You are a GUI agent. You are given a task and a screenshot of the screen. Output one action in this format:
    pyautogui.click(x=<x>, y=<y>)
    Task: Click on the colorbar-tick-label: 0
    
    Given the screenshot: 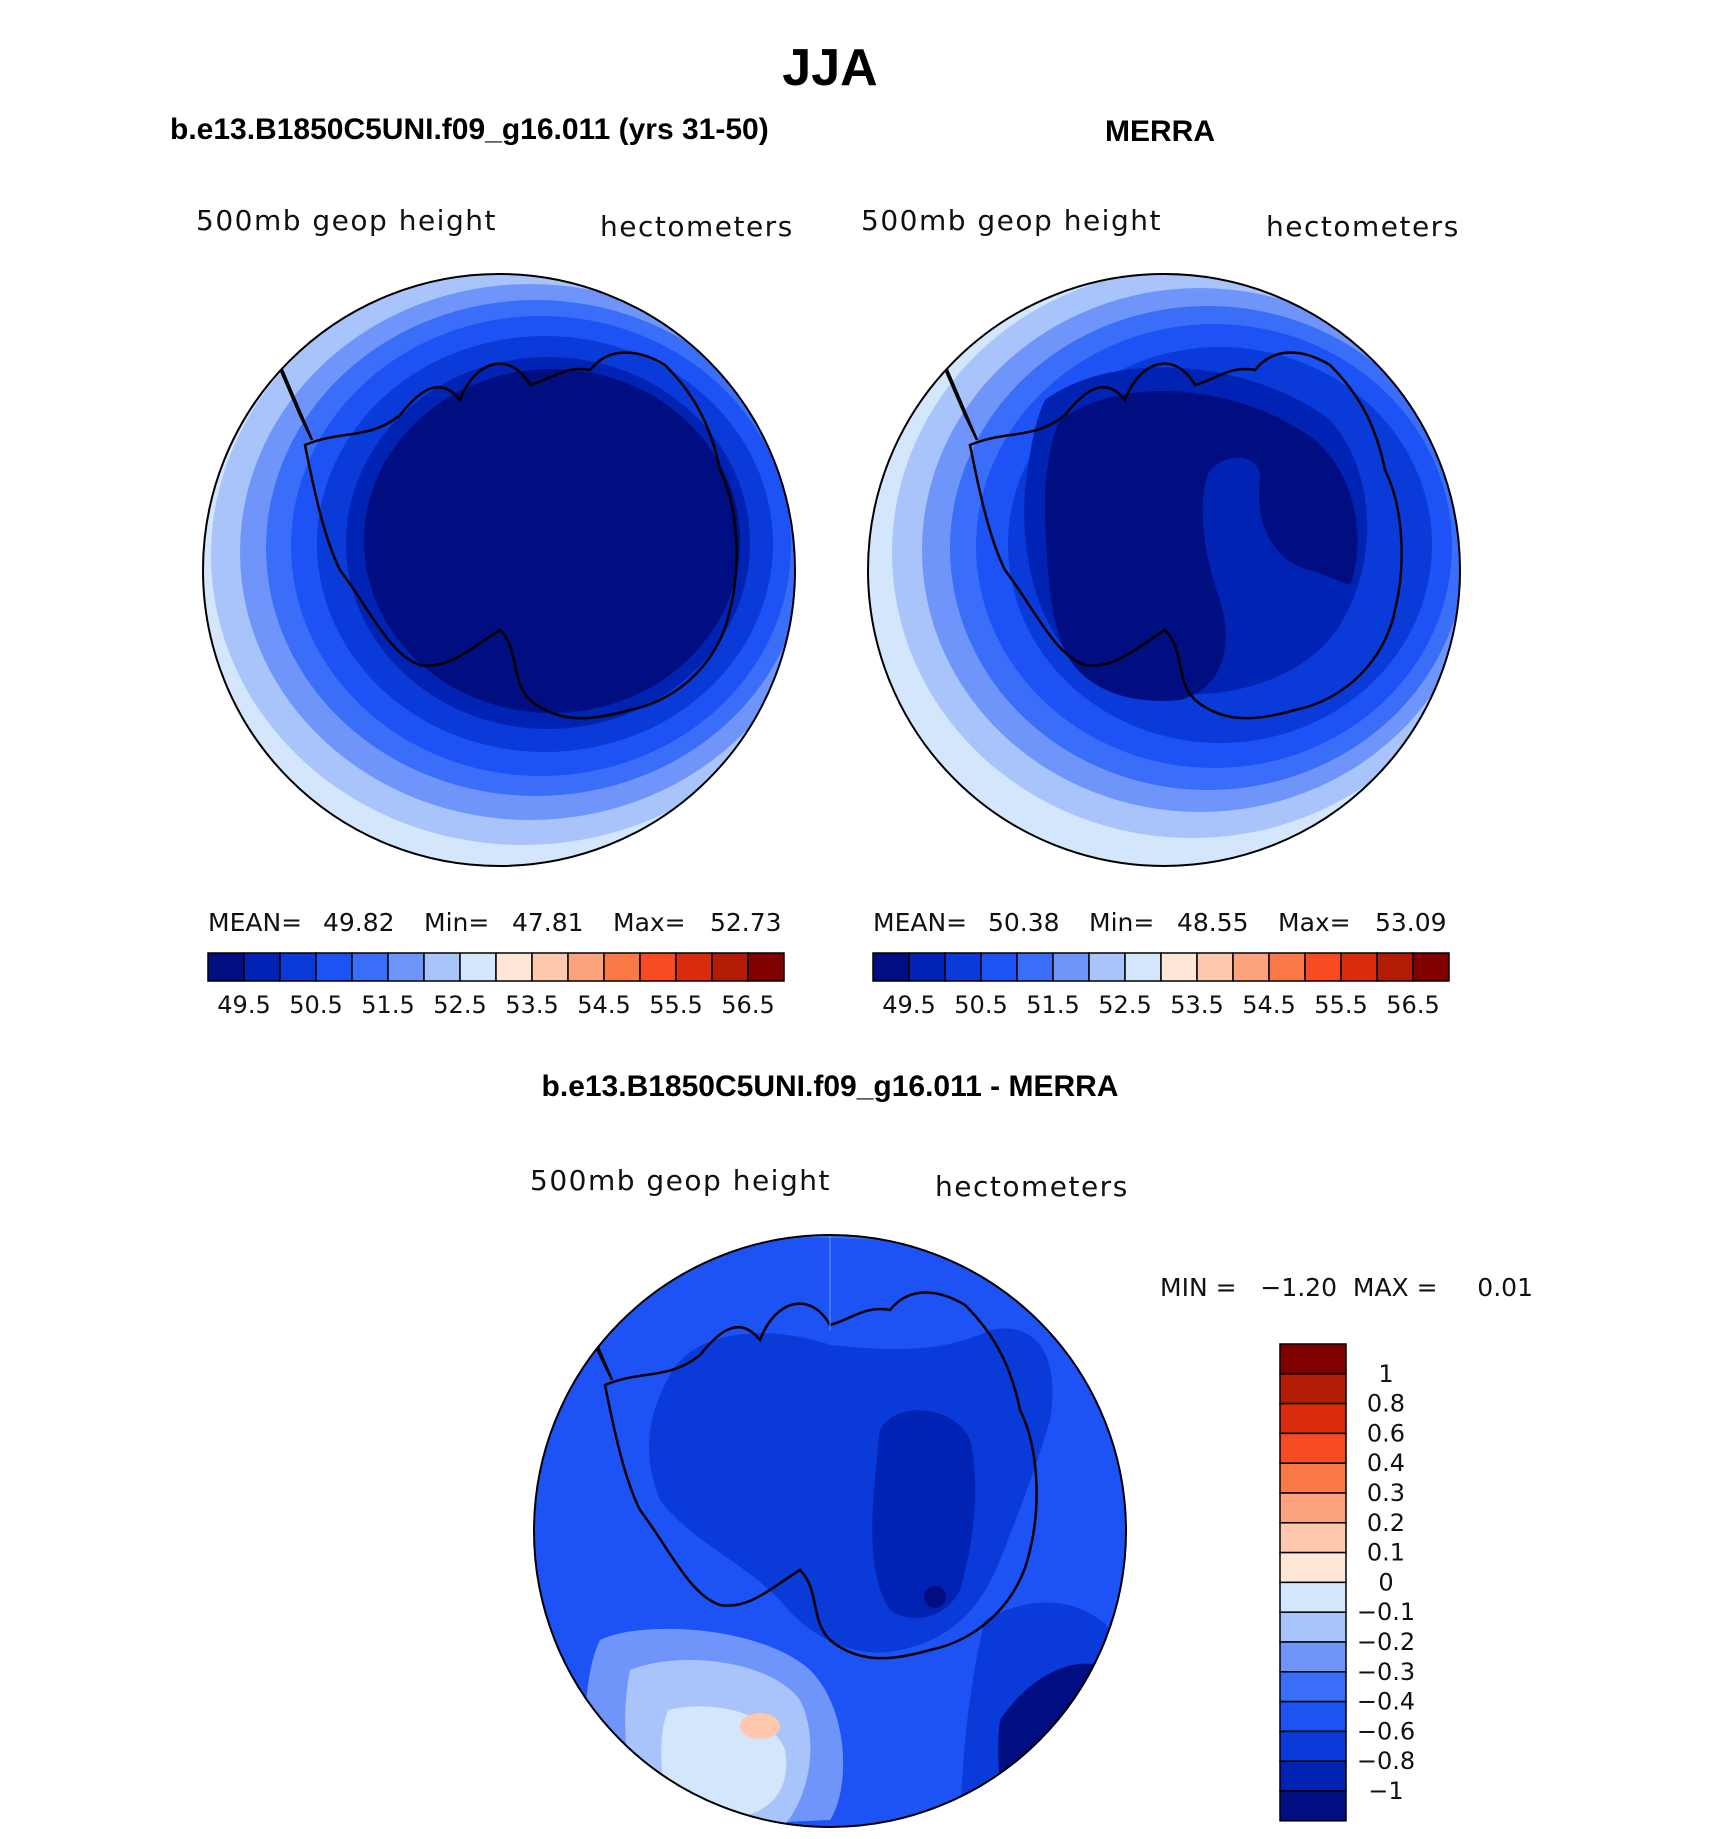 What is the action you would take?
    pyautogui.click(x=1385, y=1582)
    